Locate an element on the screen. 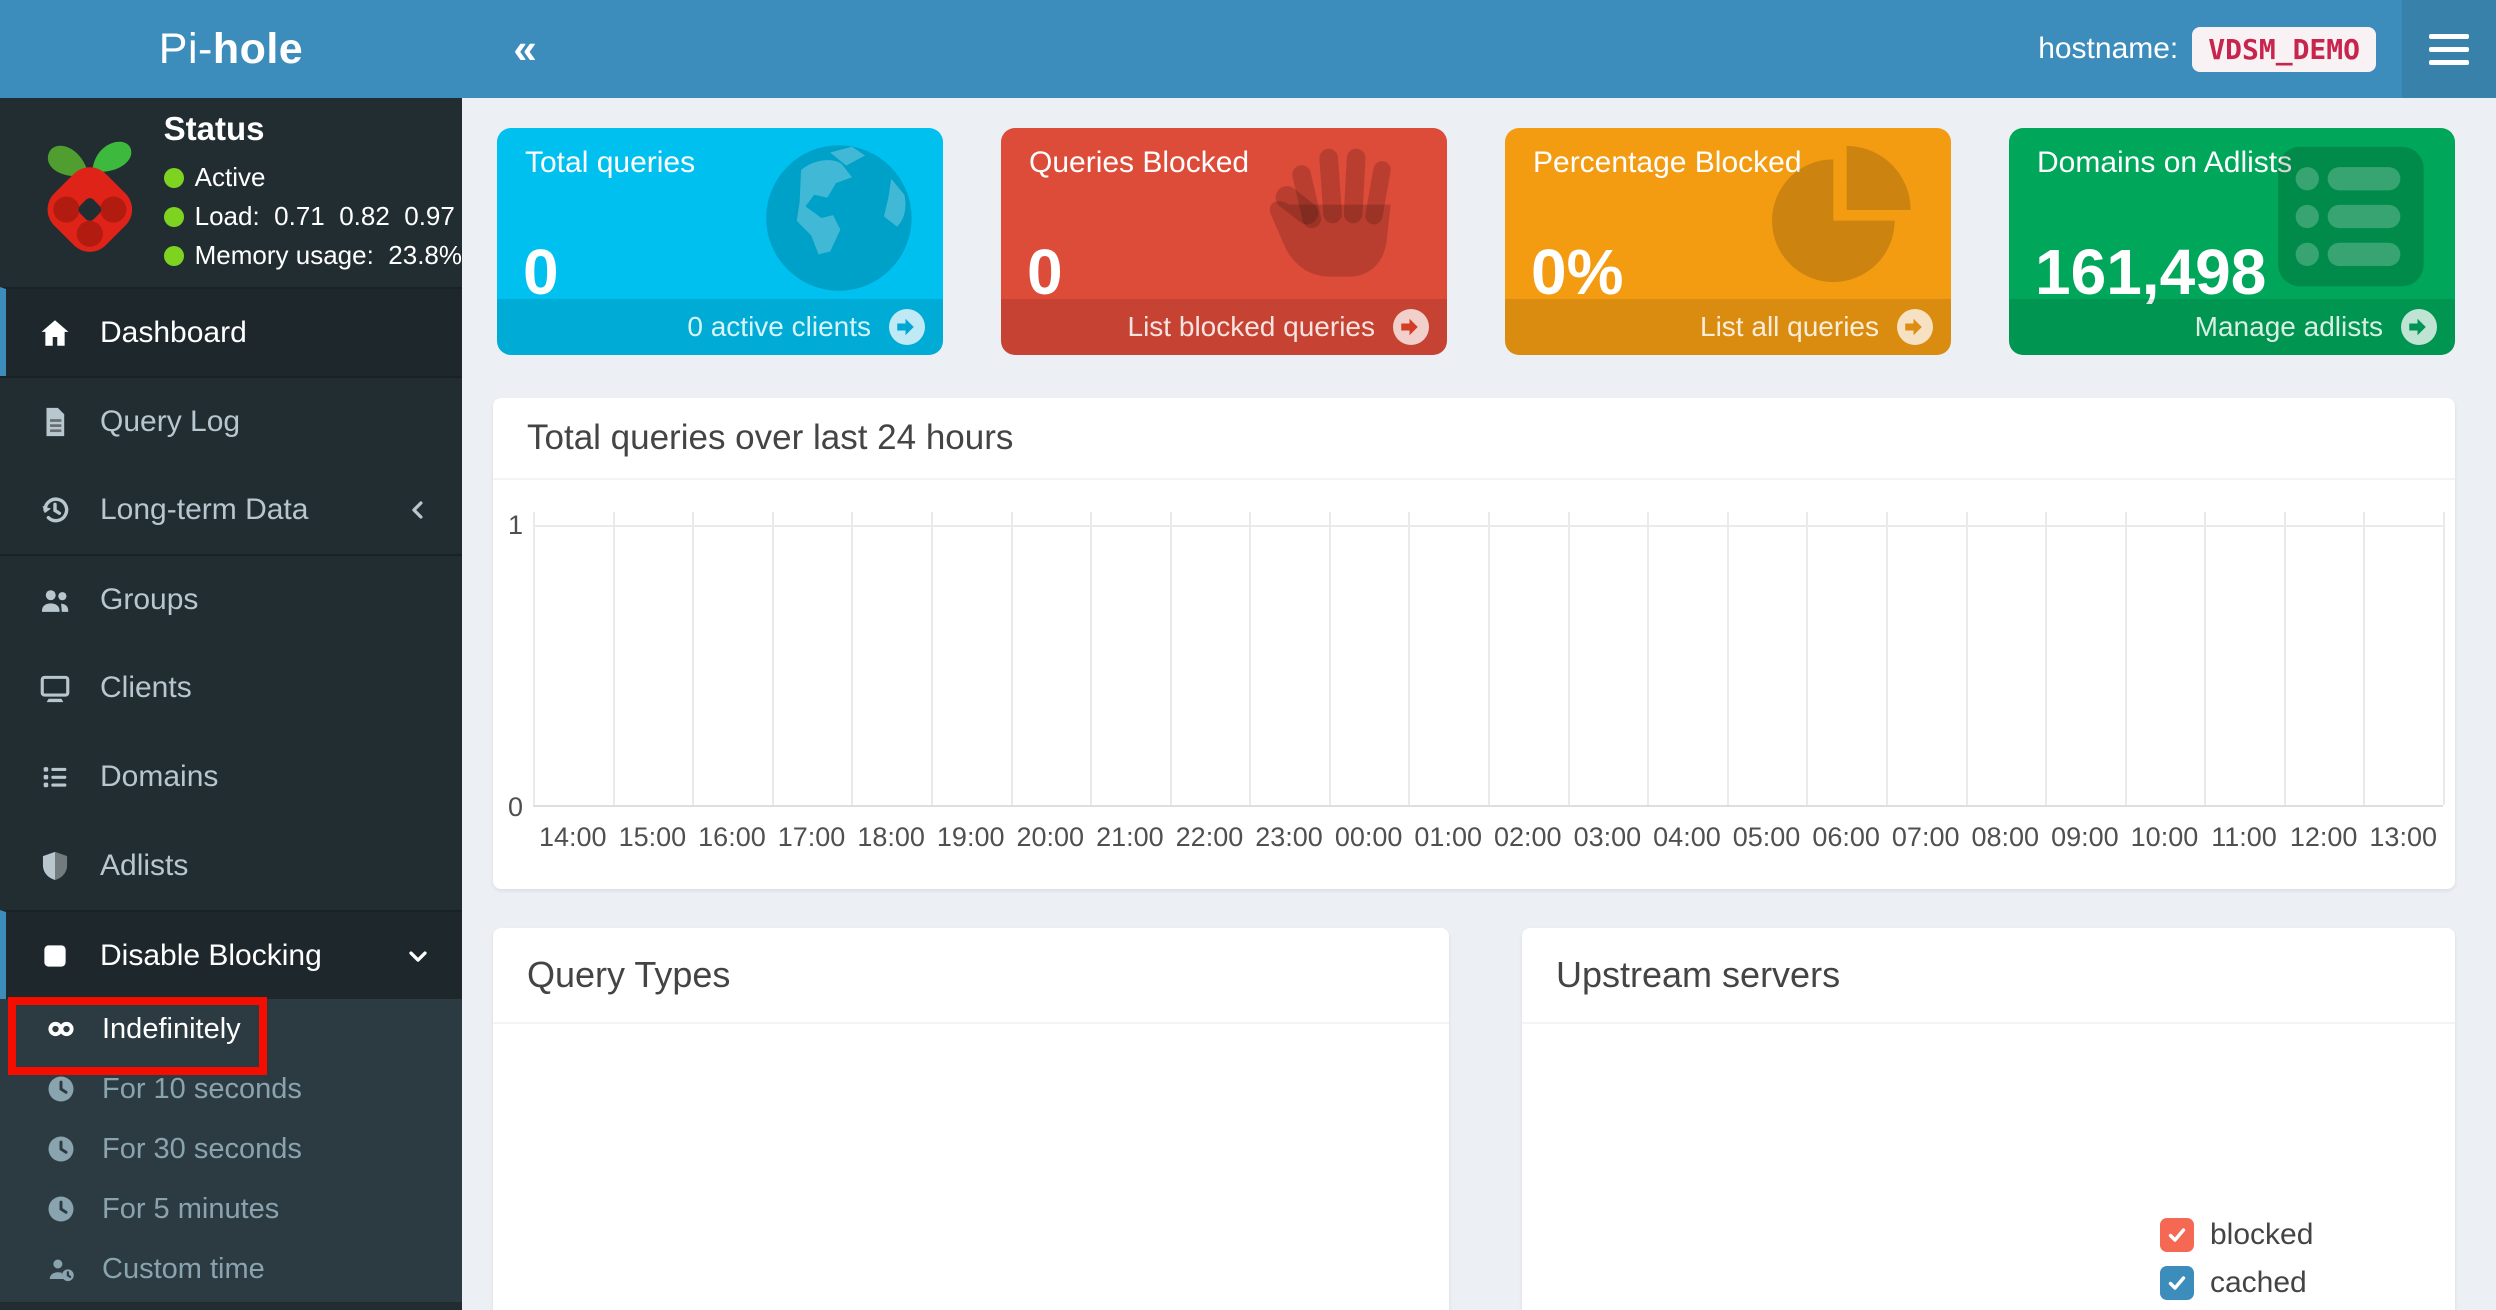  sidebar-item-adlists: Adlists is located at coordinates (231, 865).